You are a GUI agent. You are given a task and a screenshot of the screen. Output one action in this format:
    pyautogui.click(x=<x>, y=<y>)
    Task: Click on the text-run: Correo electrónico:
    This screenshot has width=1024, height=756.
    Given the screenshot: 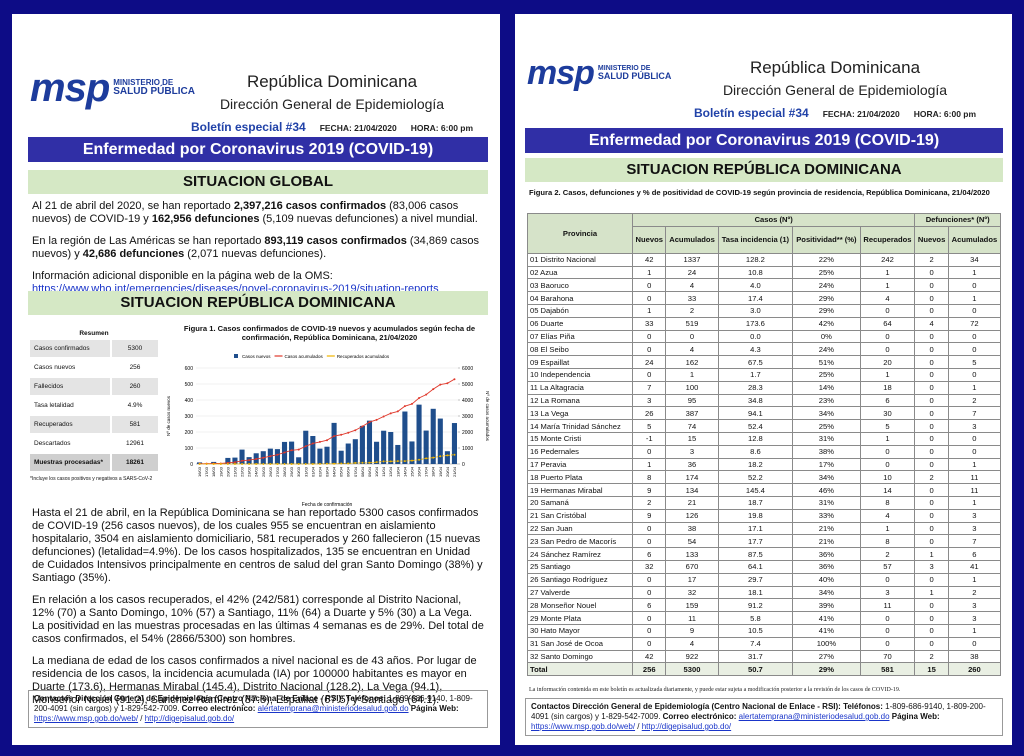 What is the action you would take?
    pyautogui.click(x=219, y=708)
    